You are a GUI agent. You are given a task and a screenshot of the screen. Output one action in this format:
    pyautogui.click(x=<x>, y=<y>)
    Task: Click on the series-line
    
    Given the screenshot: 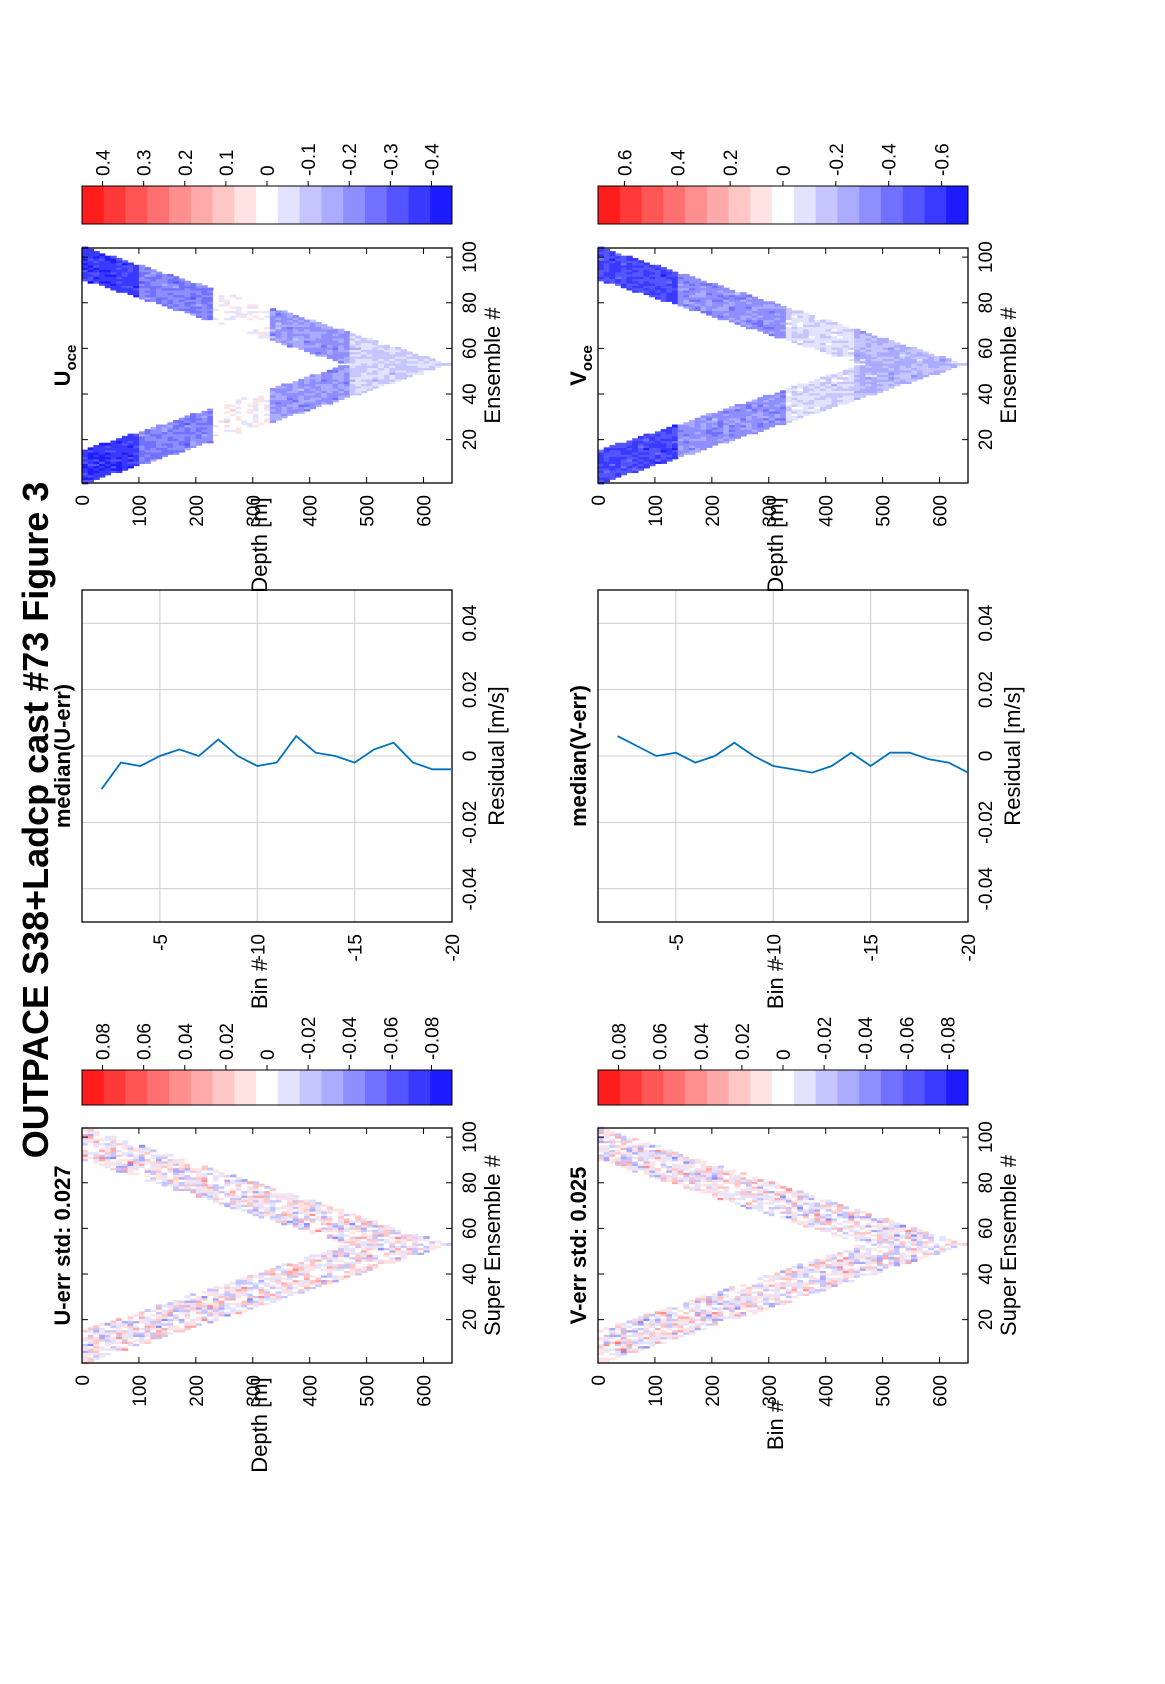 What is the action you would take?
    pyautogui.click(x=277, y=762)
    